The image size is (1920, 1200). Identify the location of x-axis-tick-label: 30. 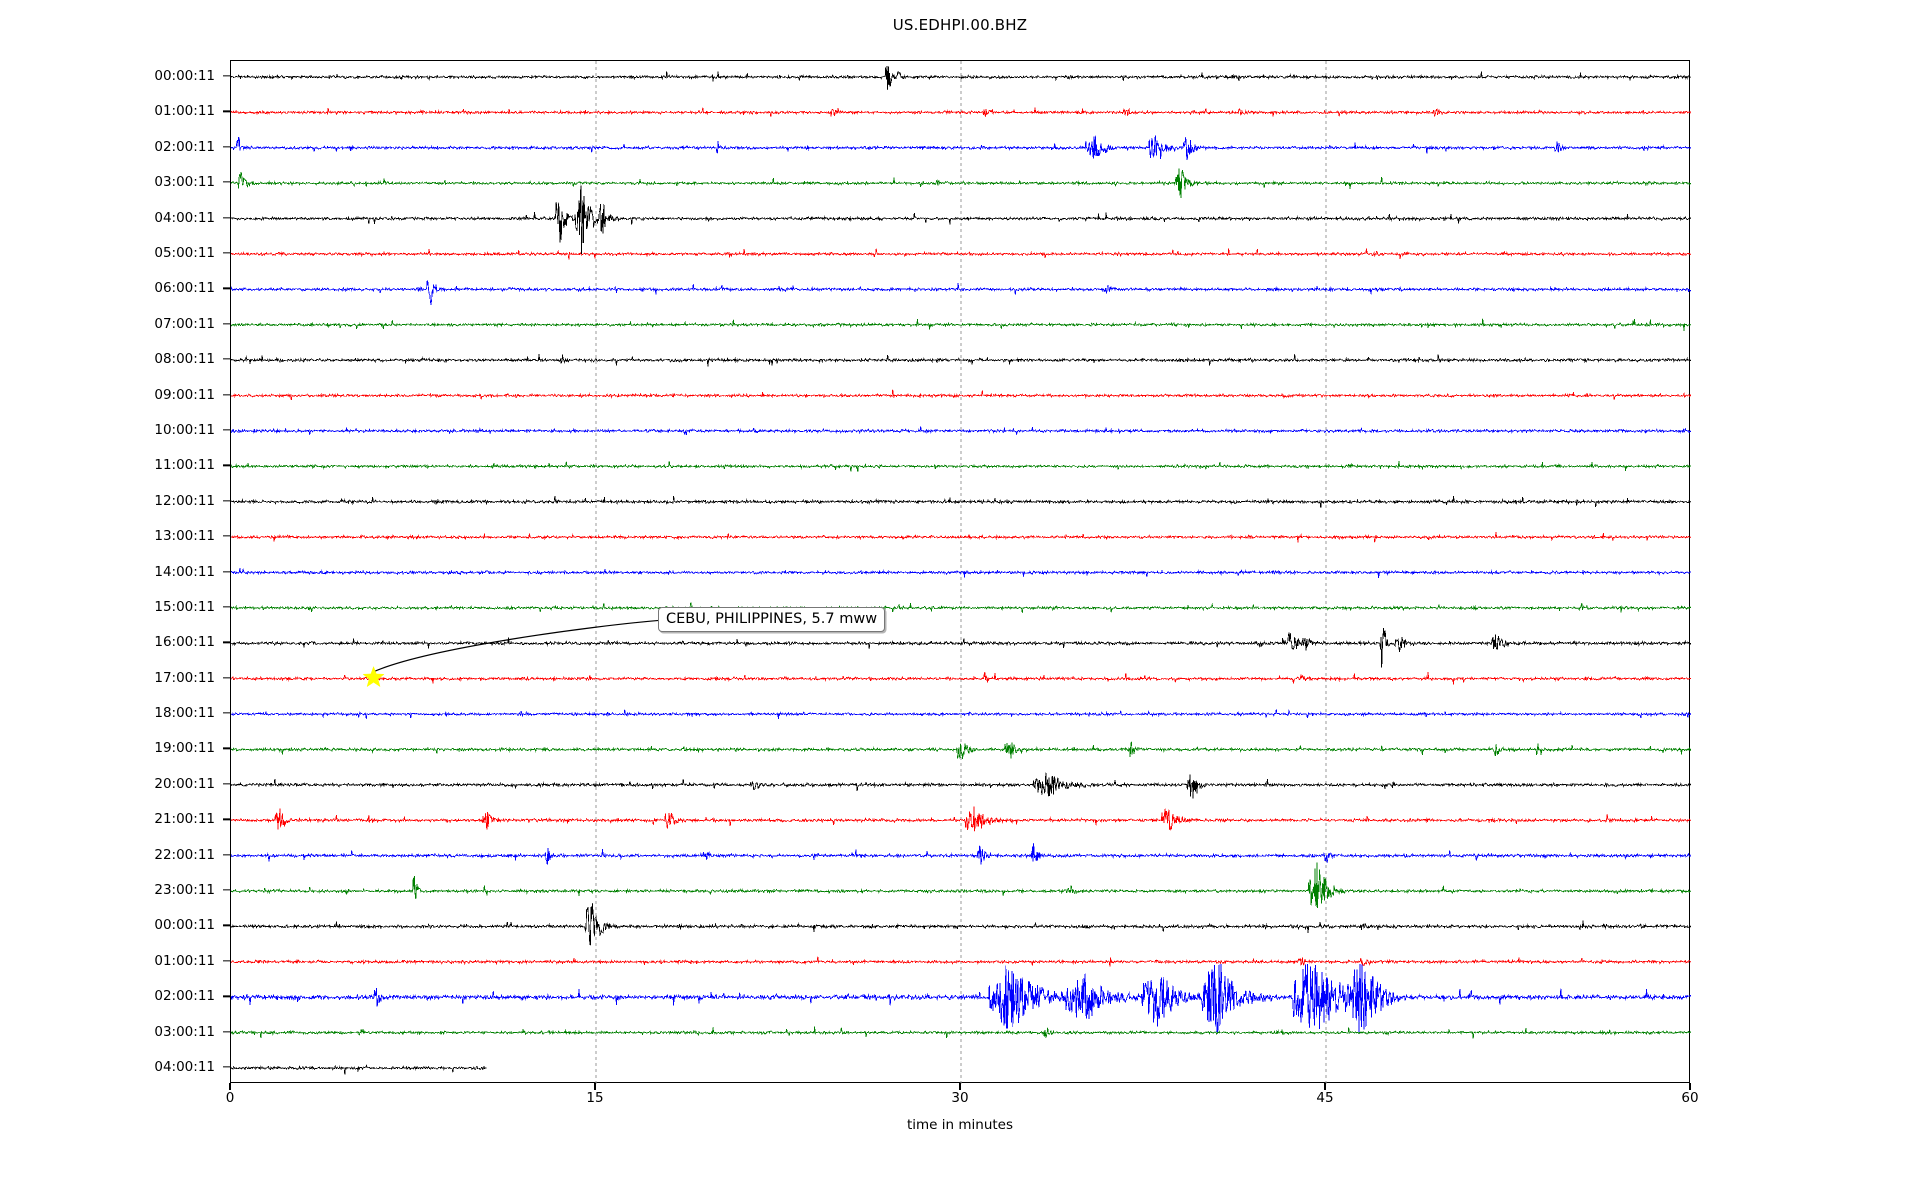
(960, 1098).